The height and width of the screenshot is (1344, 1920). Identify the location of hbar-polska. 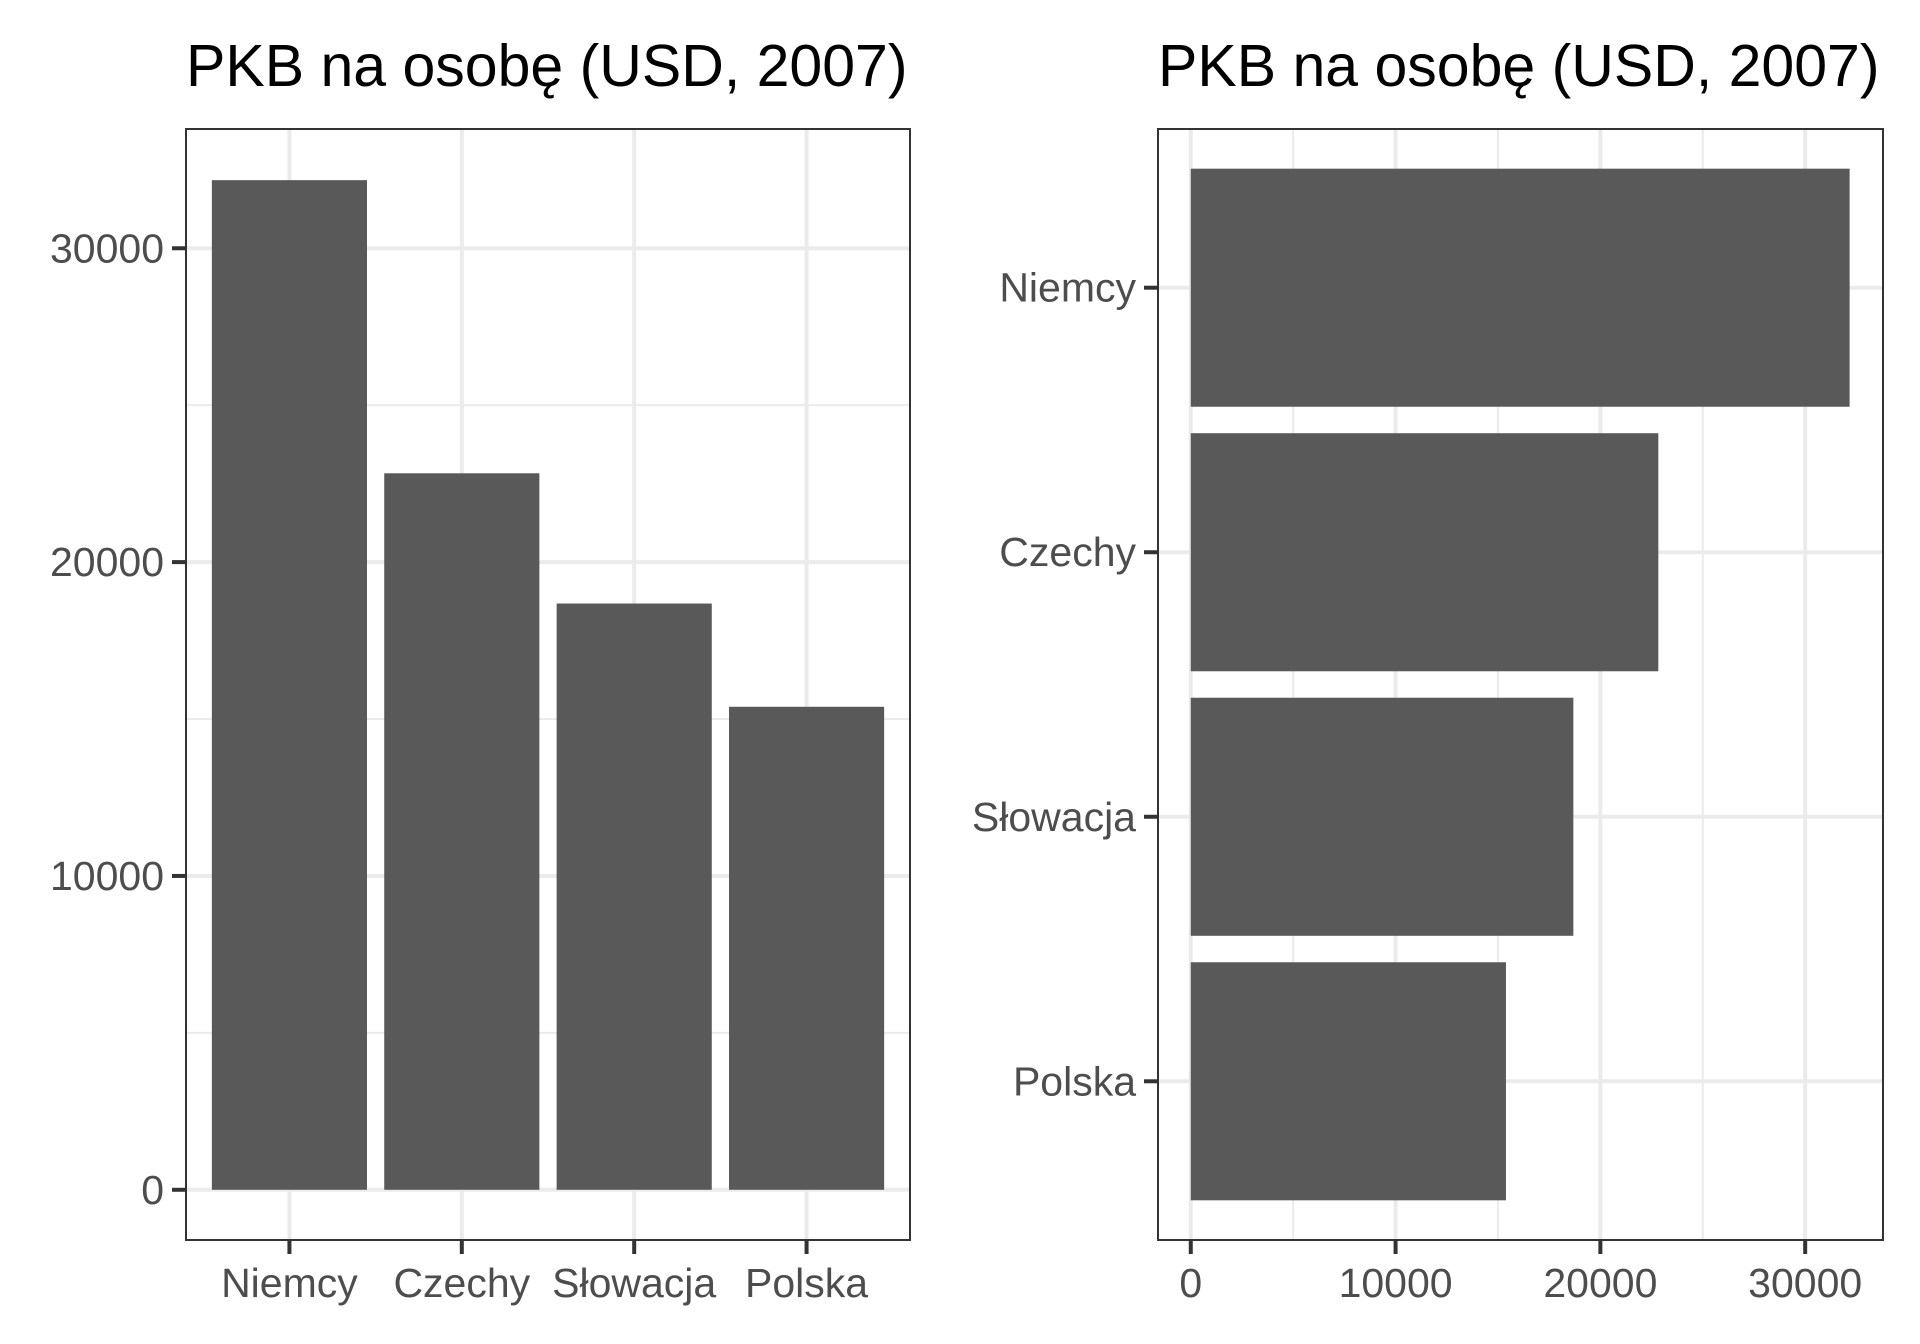
(1348, 1081).